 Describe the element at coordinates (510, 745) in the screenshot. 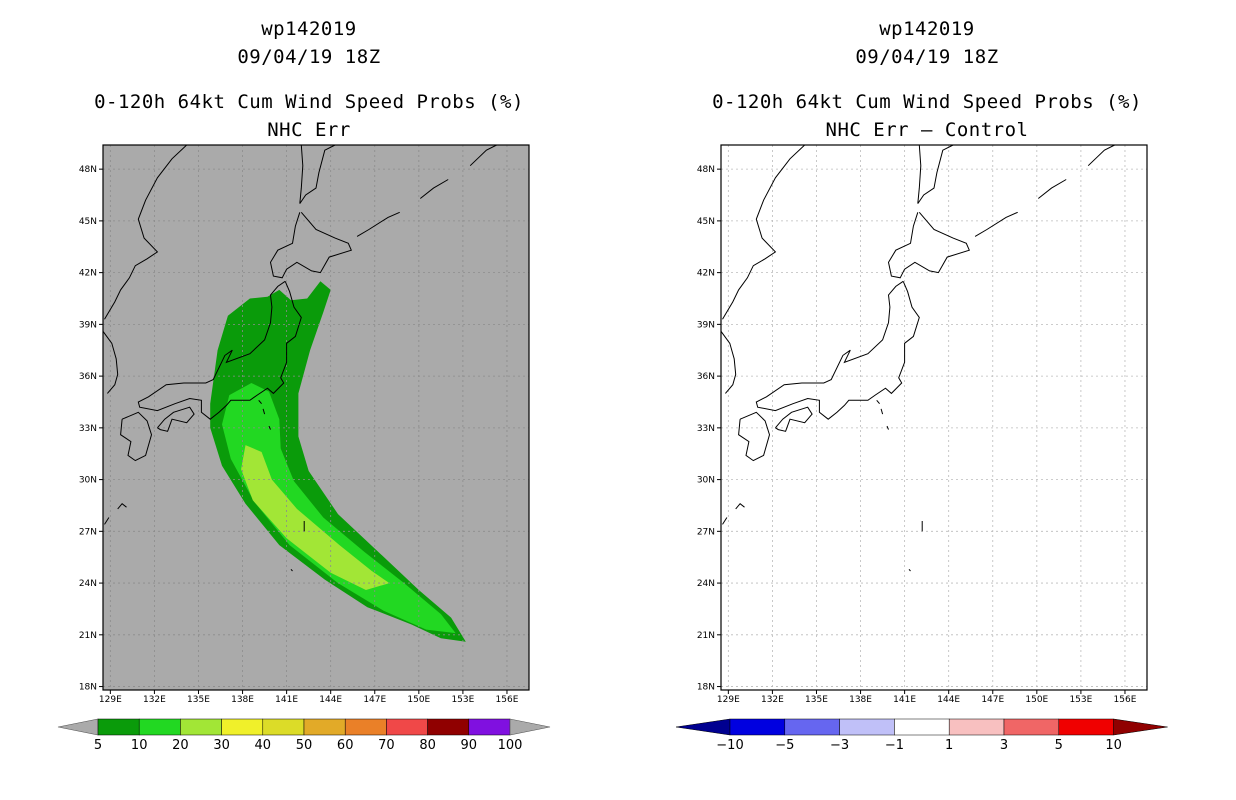

I see `colorbar-label: 100` at that location.